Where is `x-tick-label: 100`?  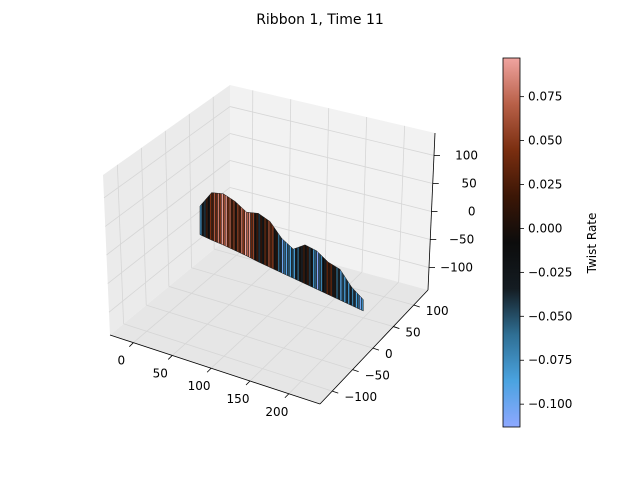 x-tick-label: 100 is located at coordinates (199, 386).